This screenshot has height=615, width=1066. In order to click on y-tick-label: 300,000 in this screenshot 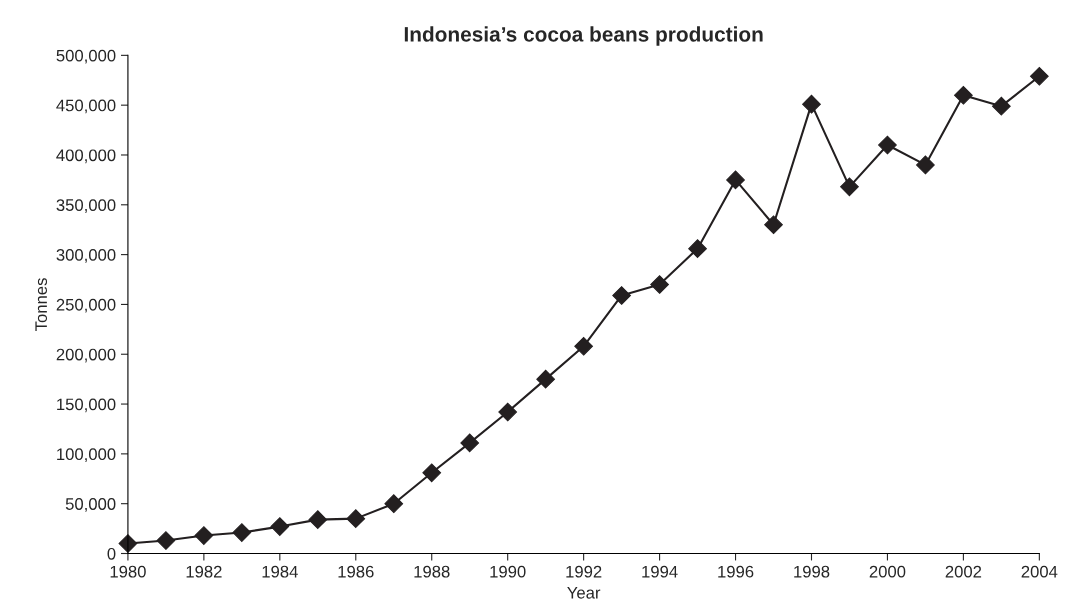, I will do `click(86, 256)`.